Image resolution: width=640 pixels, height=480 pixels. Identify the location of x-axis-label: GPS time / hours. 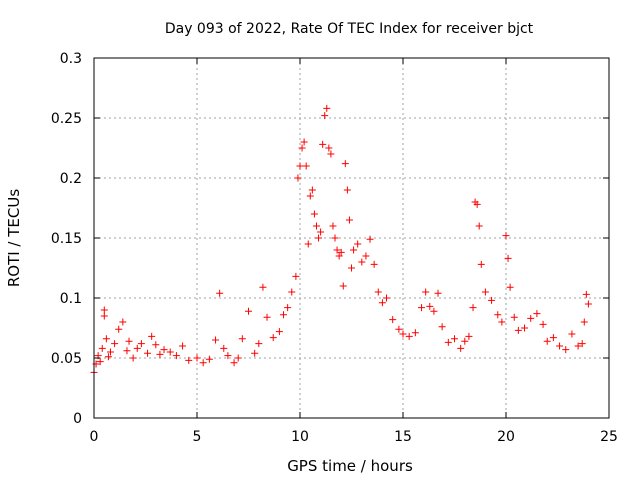
(350, 466).